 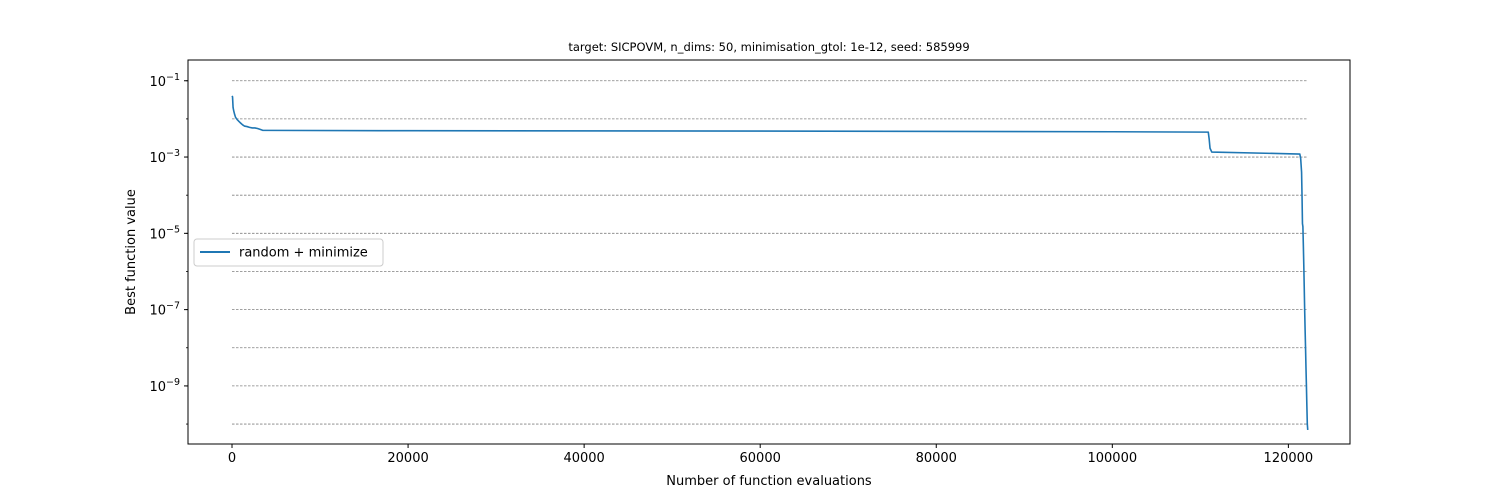 What do you see at coordinates (168, 248) in the screenshot?
I see `y-axis: 10⁻¹ 10⁻³ 10⁻⁵ 10⁻⁷ 10⁻⁹` at bounding box center [168, 248].